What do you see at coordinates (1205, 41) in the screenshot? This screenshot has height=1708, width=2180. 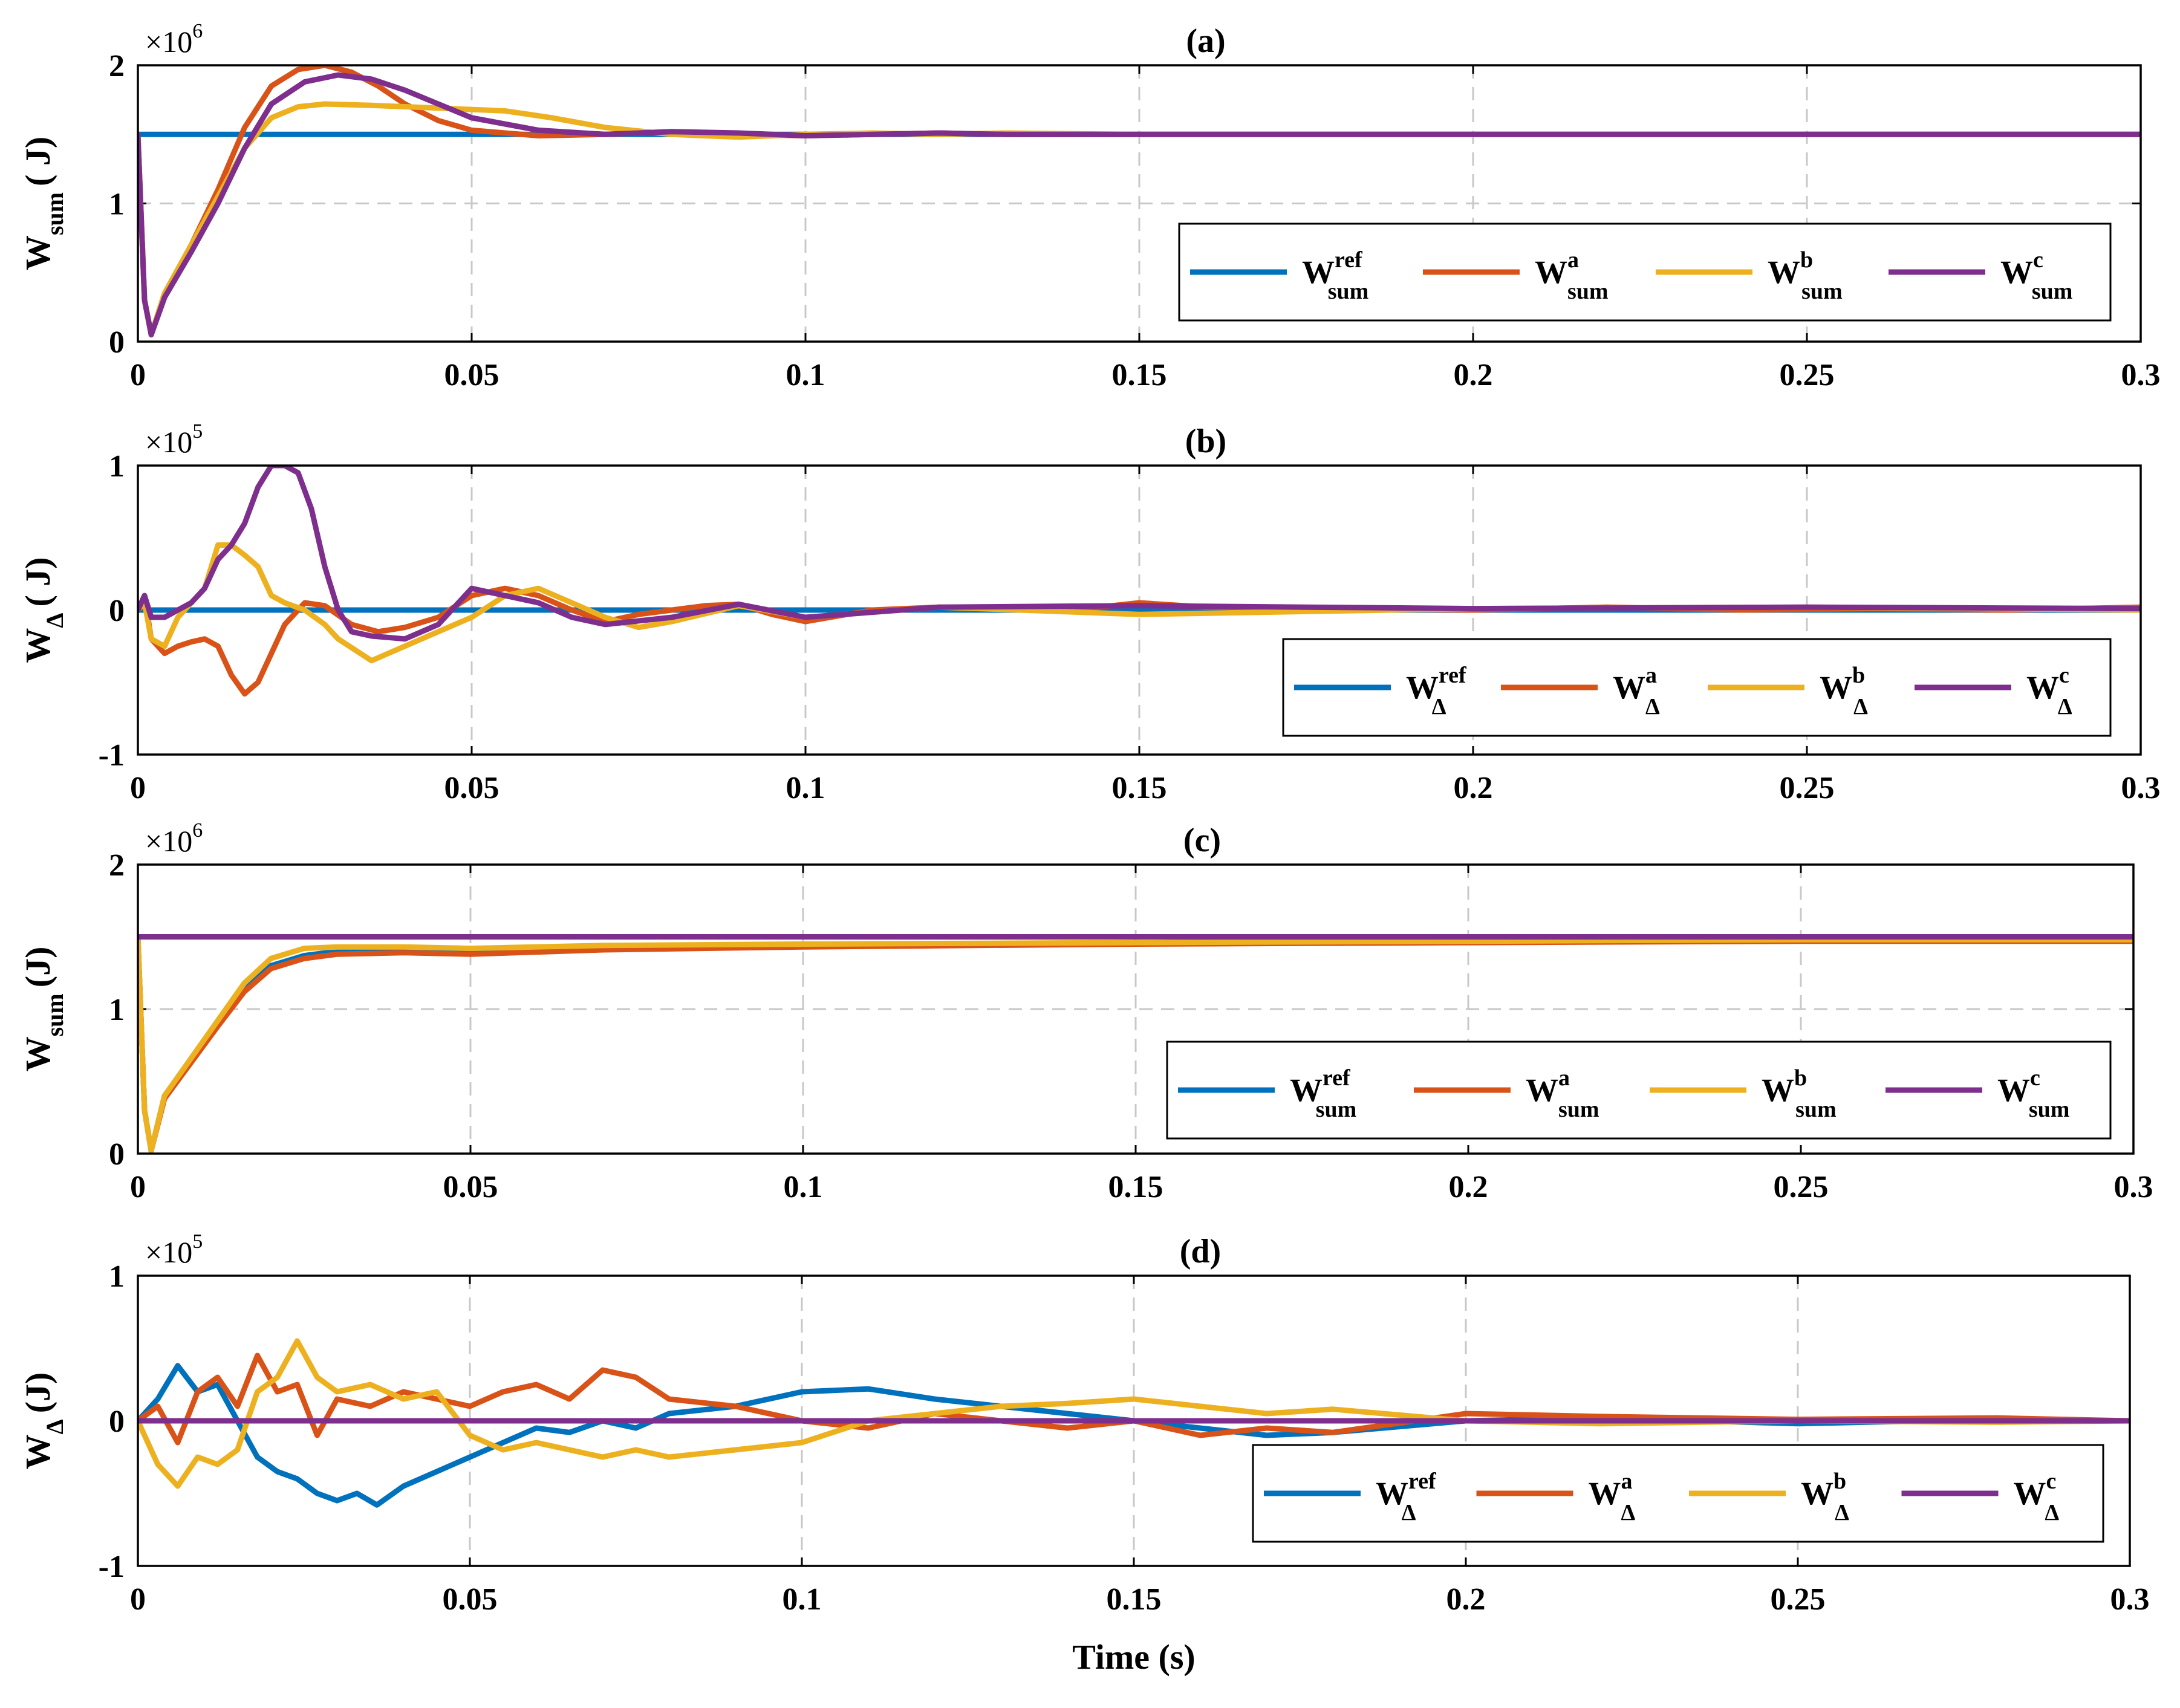 I see `panel-title: (a)` at bounding box center [1205, 41].